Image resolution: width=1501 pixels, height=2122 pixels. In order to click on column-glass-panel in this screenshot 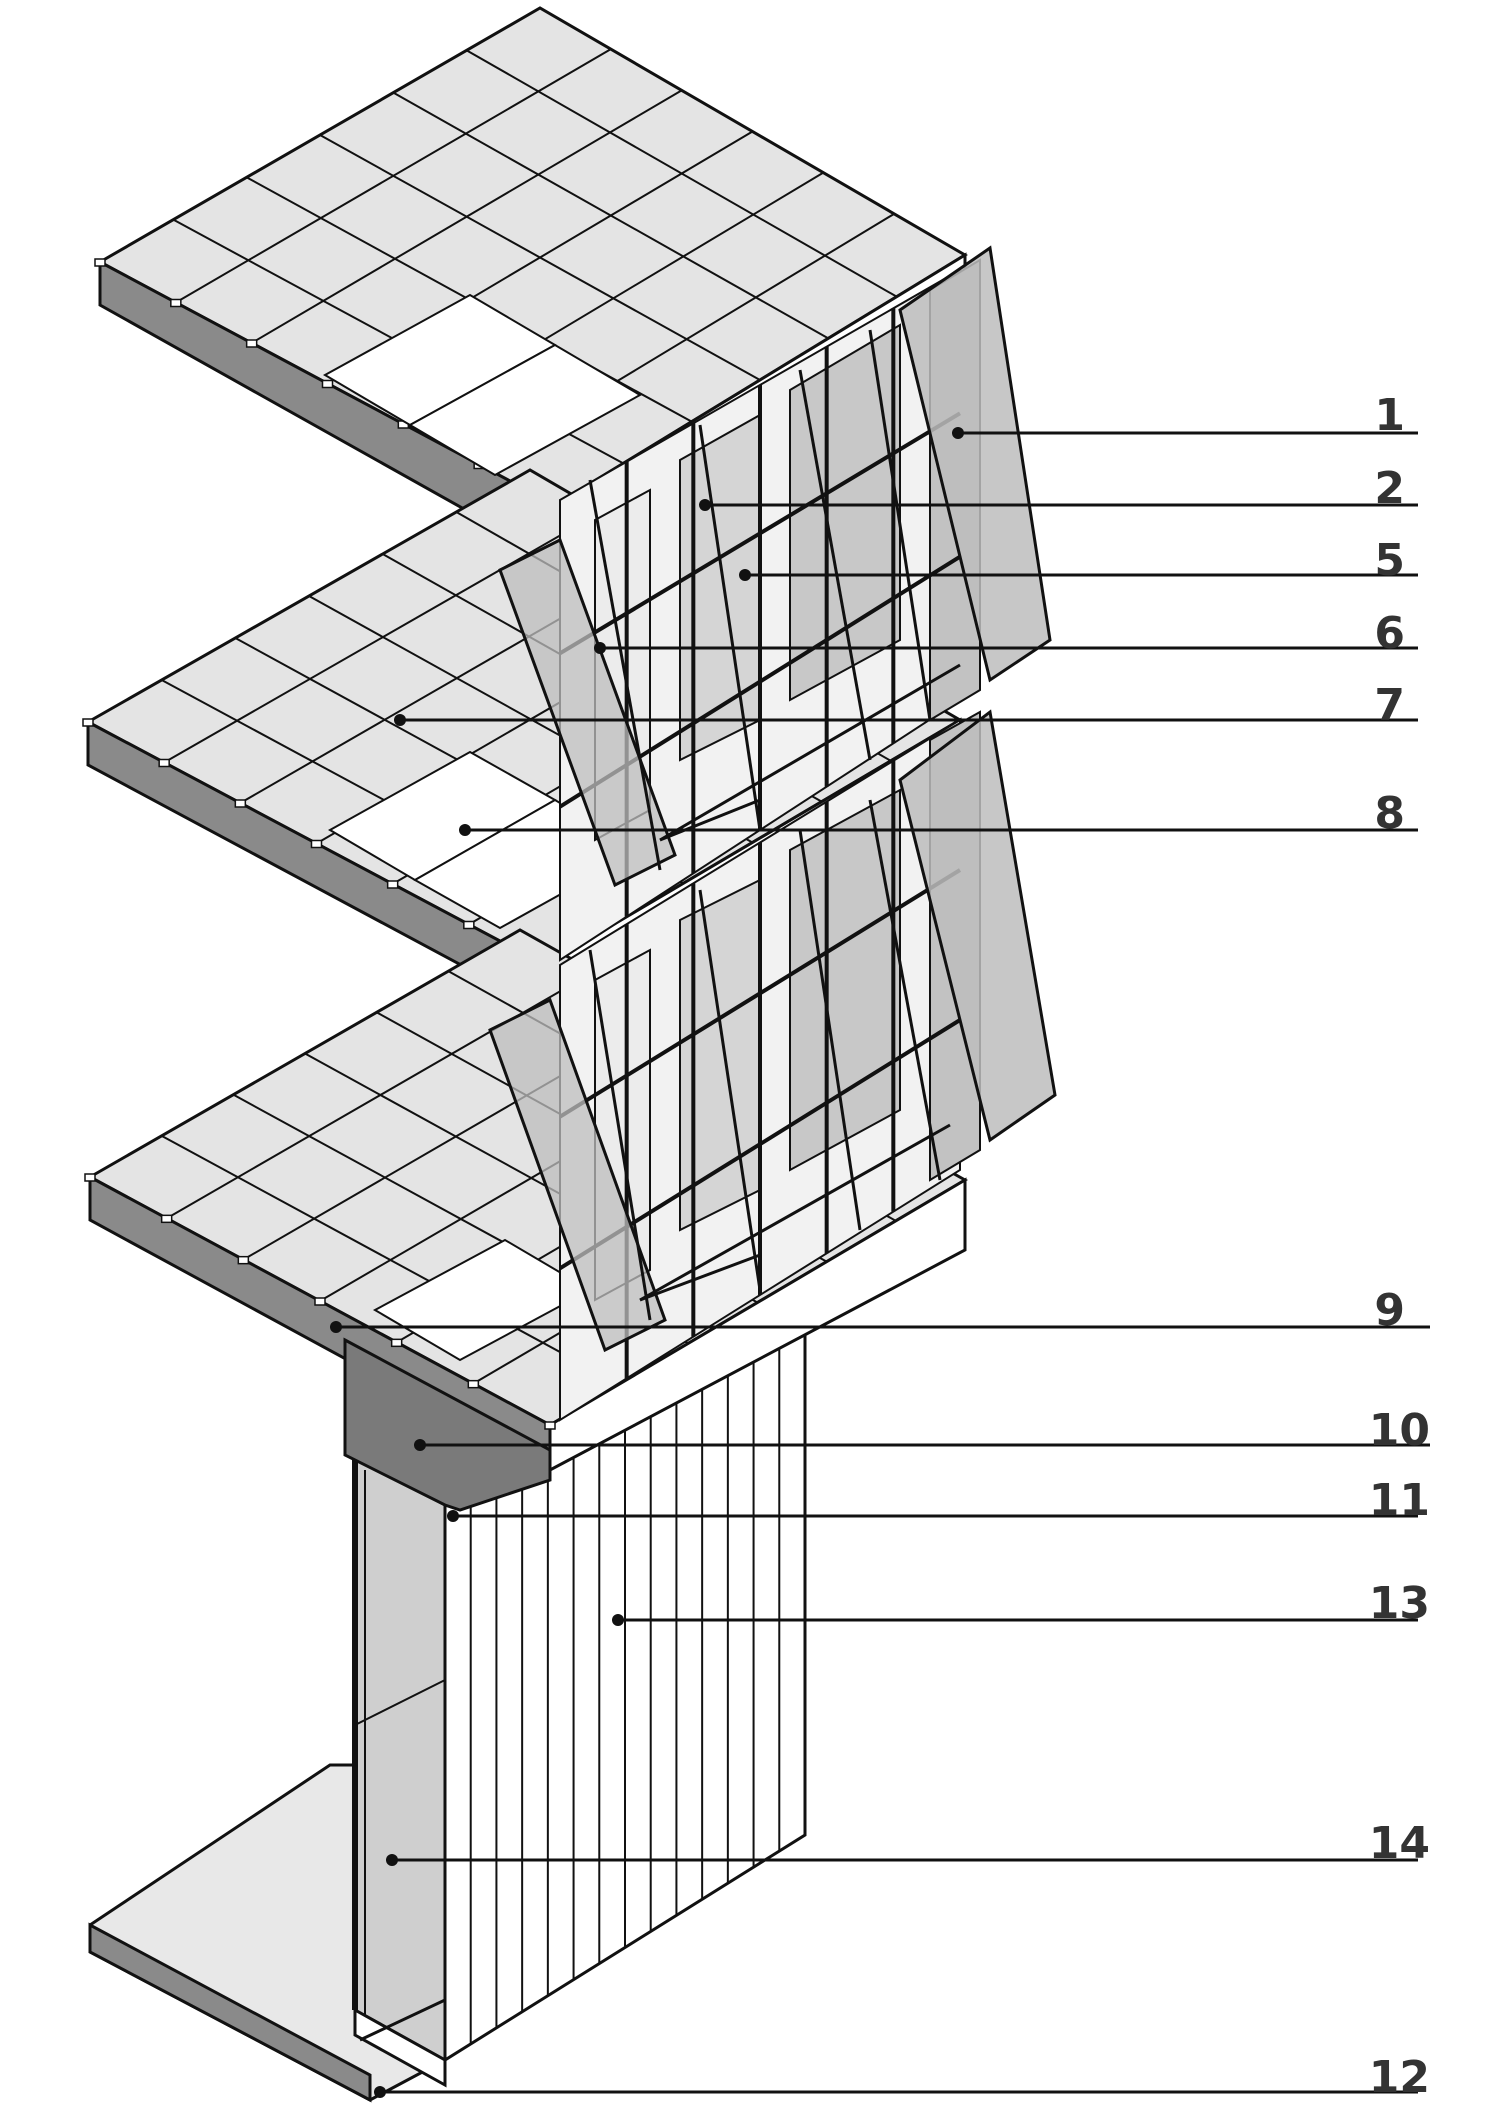, I will do `click(399, 1770)`.